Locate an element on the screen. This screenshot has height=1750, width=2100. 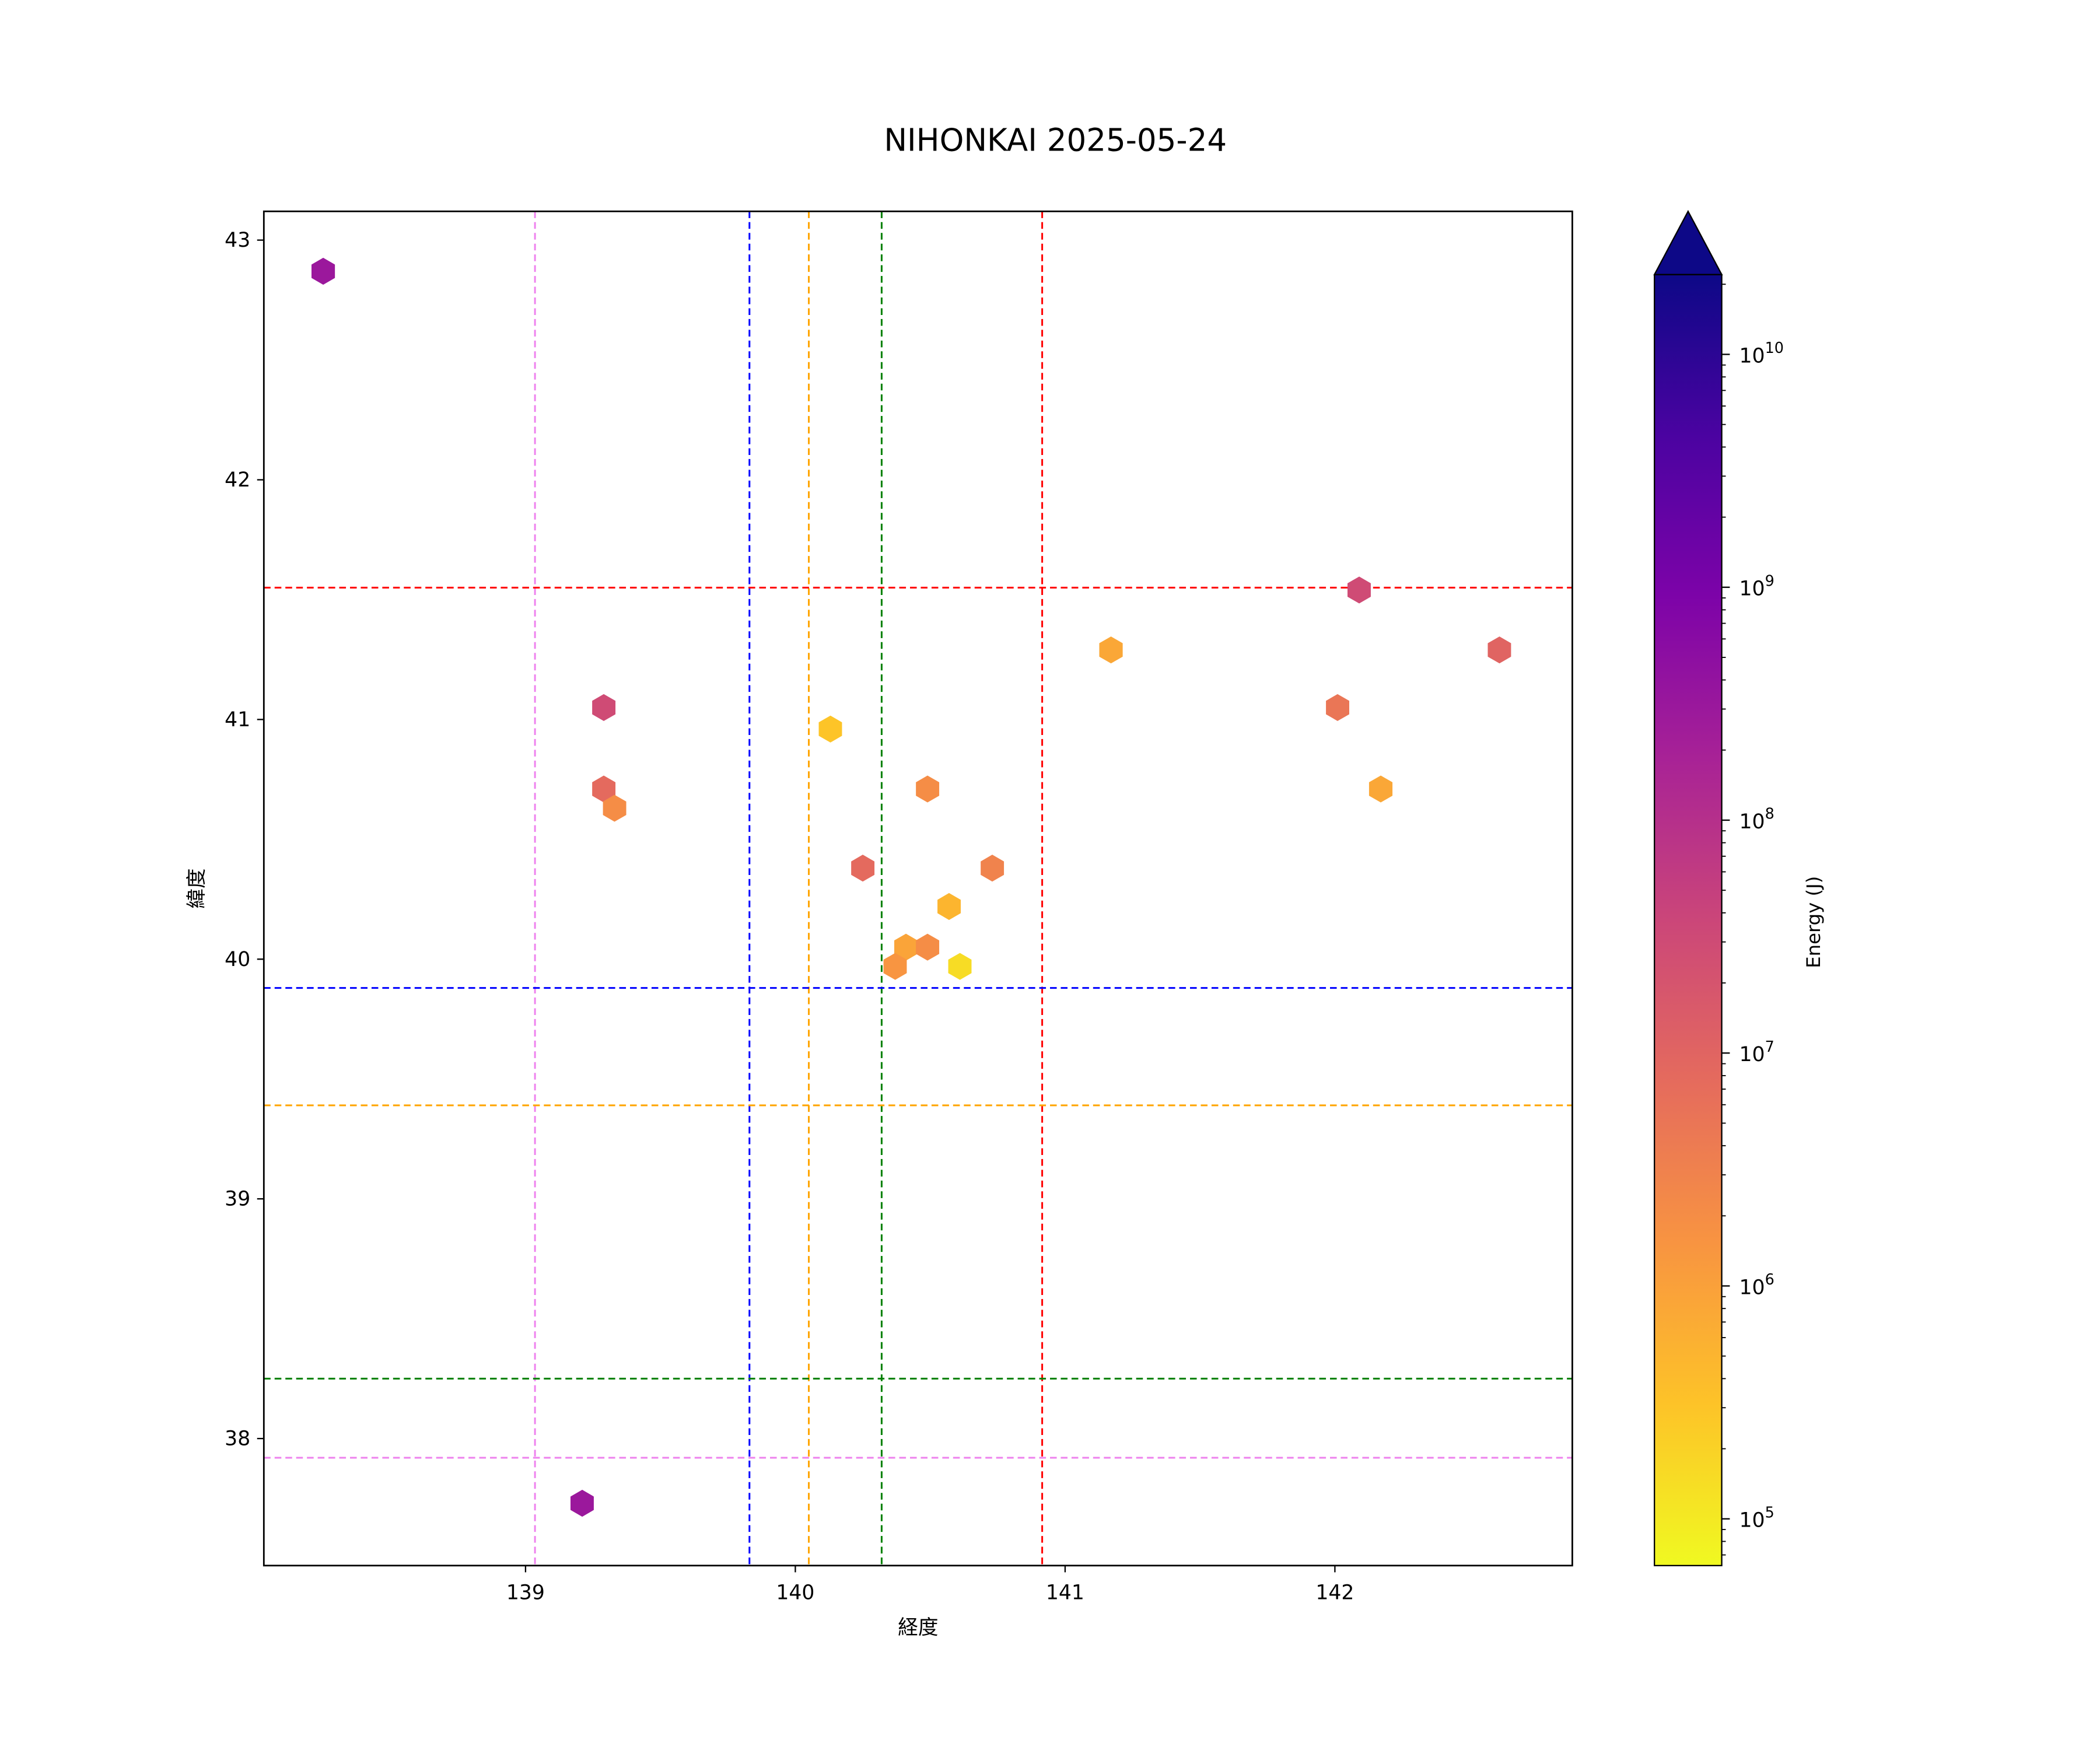
y-axis: 38 39 40 41 42 43 is located at coordinates (244, 840).